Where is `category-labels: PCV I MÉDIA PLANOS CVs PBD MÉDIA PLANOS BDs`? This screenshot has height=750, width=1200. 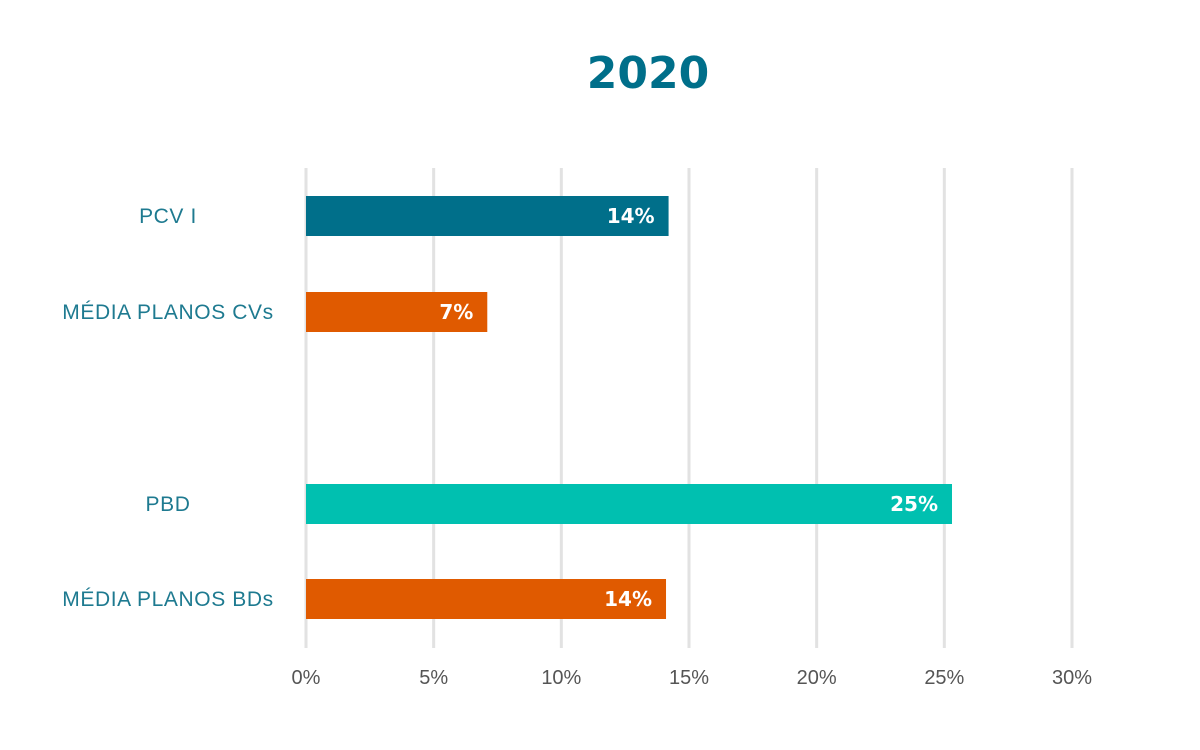 category-labels: PCV I MÉDIA PLANOS CVs PBD MÉDIA PLANOS BDs is located at coordinates (168, 408).